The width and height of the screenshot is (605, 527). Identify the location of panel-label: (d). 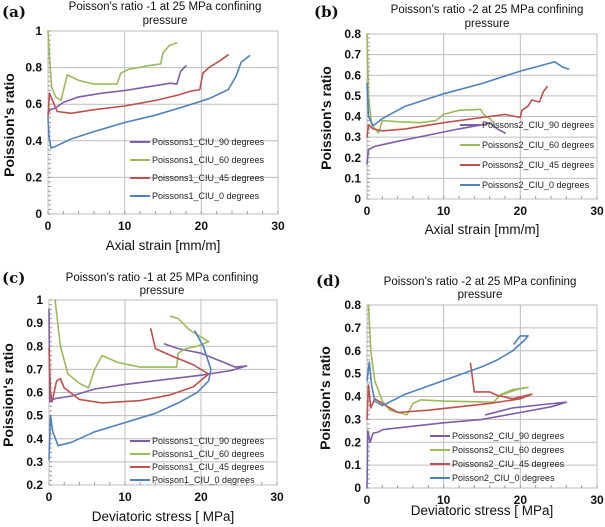
(328, 281).